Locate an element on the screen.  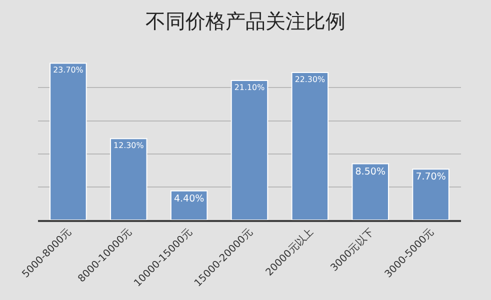
data-label: 22.30% is located at coordinates (310, 79).